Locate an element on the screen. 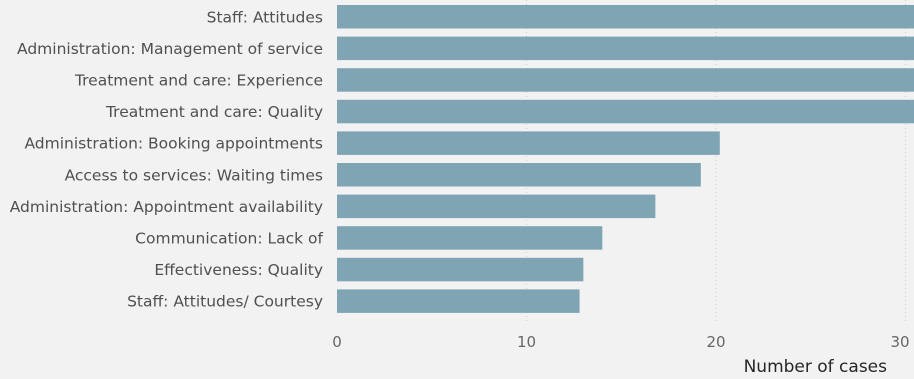 The image size is (914, 379). category-label: Staff: Attitudes/ Courtesy is located at coordinates (225, 302).